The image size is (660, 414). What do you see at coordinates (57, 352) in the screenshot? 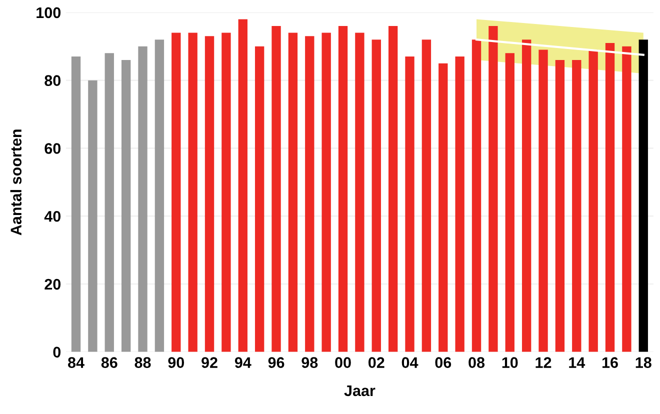
I see `y-tick-label: 0` at bounding box center [57, 352].